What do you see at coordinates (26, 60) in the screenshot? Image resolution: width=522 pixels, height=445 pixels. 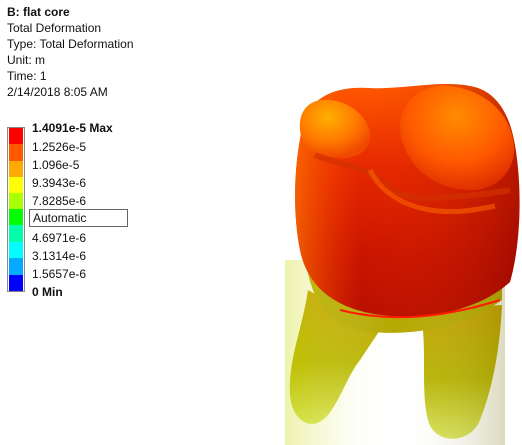 I see `result-unit: Unit: m` at bounding box center [26, 60].